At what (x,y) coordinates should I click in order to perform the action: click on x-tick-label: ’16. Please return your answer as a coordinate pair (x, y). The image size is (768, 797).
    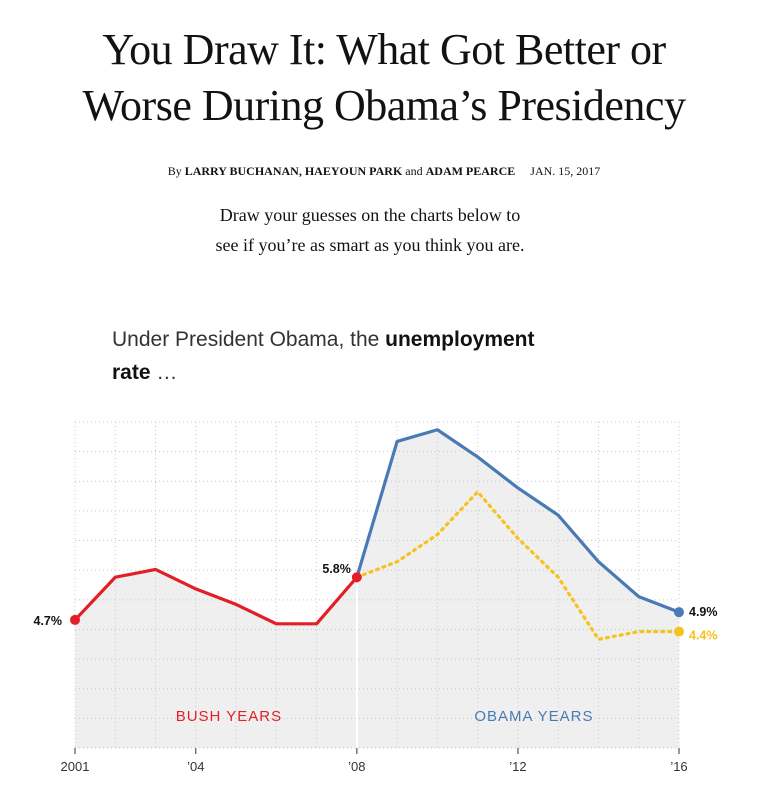
    Looking at the image, I should click on (678, 766).